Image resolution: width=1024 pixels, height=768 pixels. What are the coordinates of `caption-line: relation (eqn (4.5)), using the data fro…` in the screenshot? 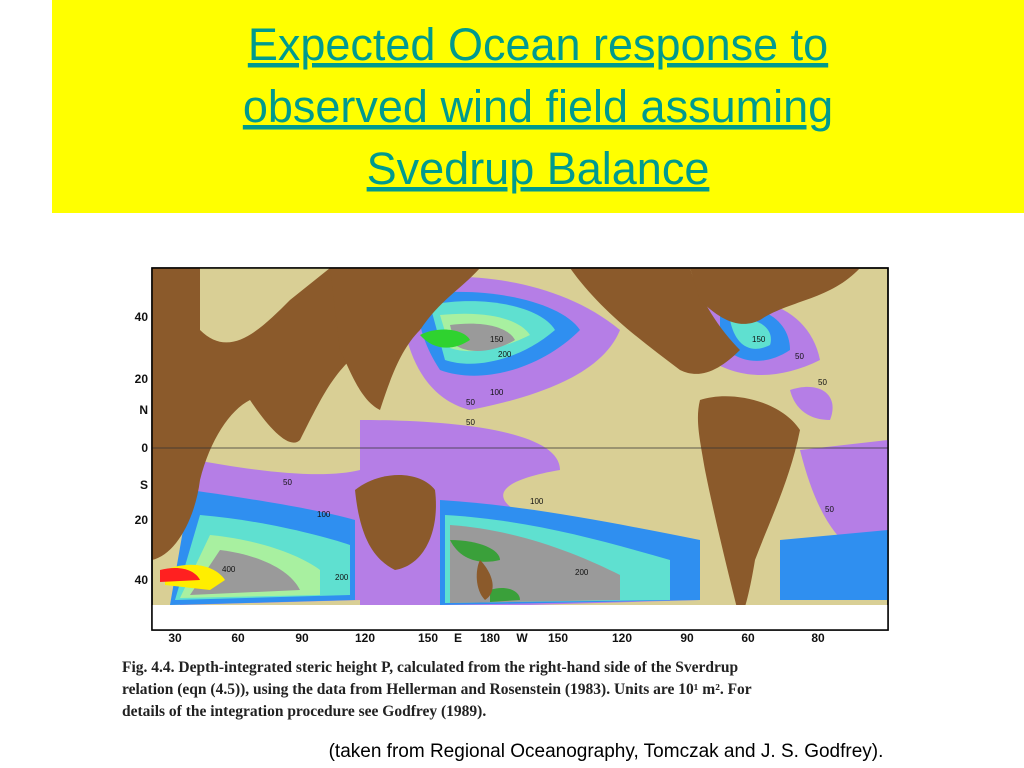 It's located at (437, 689).